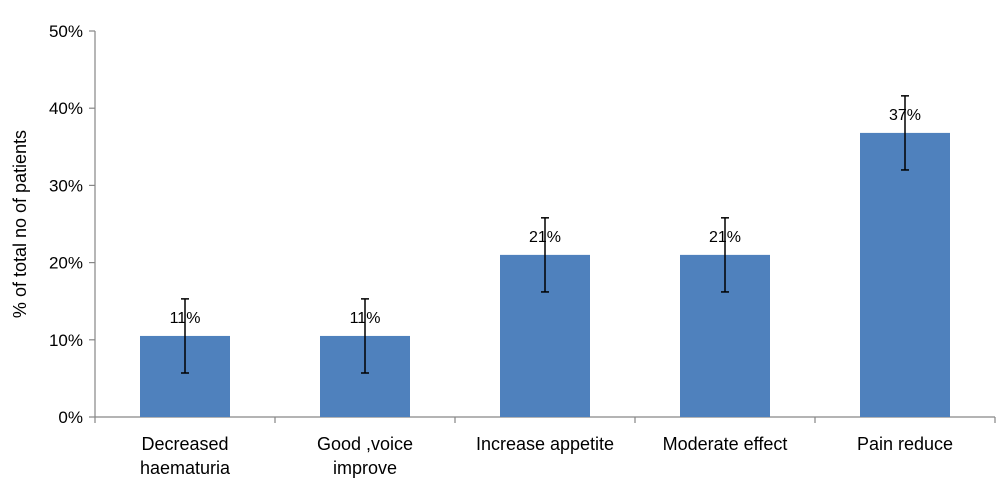 This screenshot has width=1000, height=486. What do you see at coordinates (545, 444) in the screenshot?
I see `x-tick-label: Increase appetite` at bounding box center [545, 444].